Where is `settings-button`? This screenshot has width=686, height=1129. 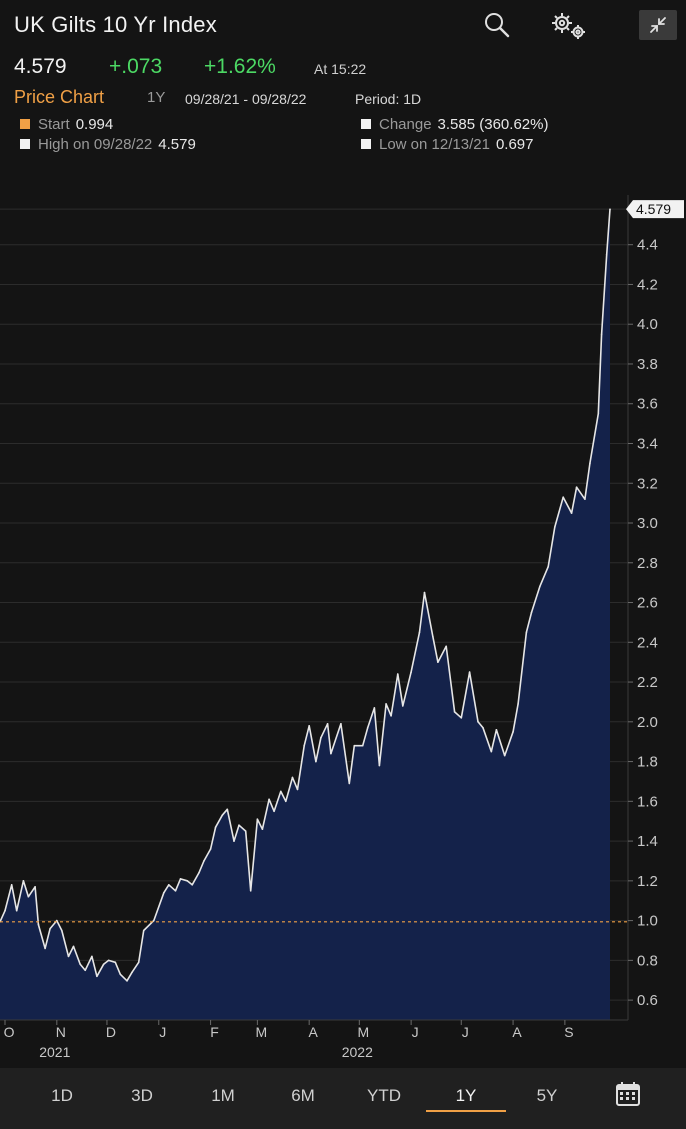 settings-button is located at coordinates (569, 26).